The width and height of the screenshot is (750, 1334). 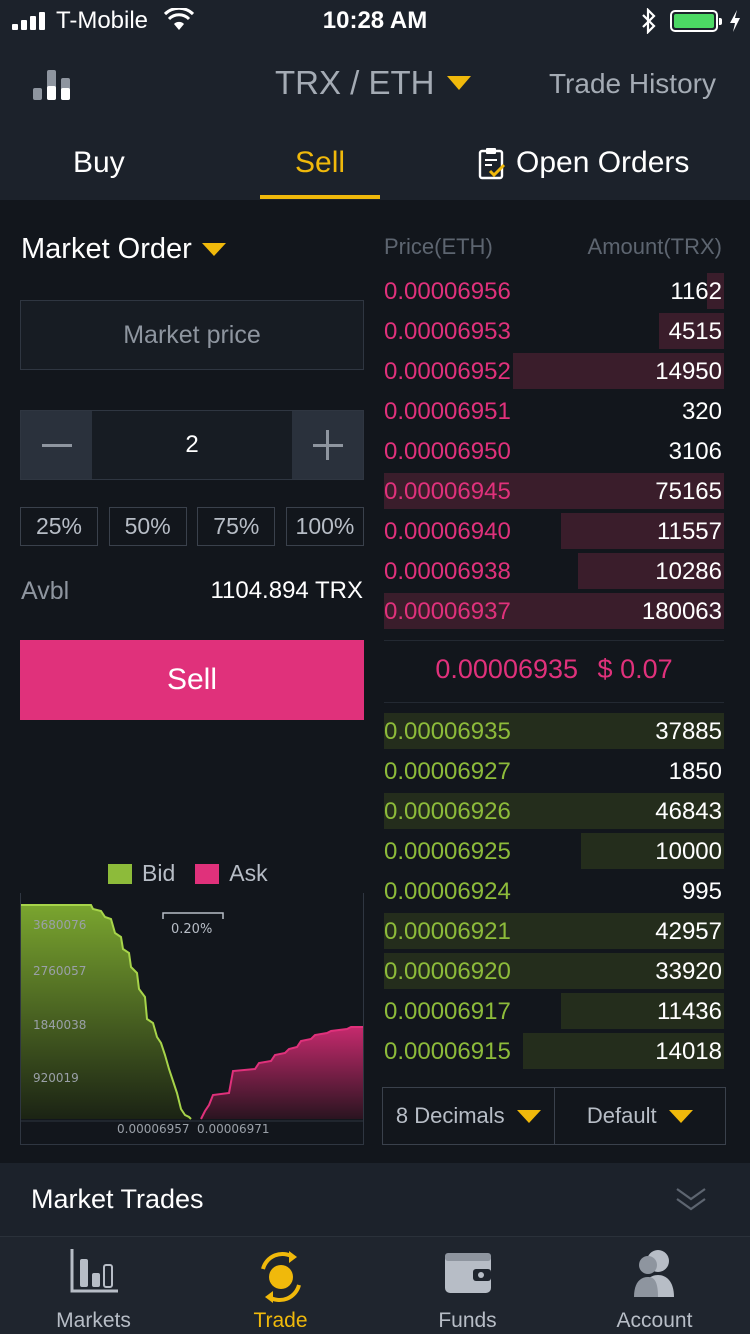 I want to click on ask-row: 0.00006956 1162, so click(x=554, y=291).